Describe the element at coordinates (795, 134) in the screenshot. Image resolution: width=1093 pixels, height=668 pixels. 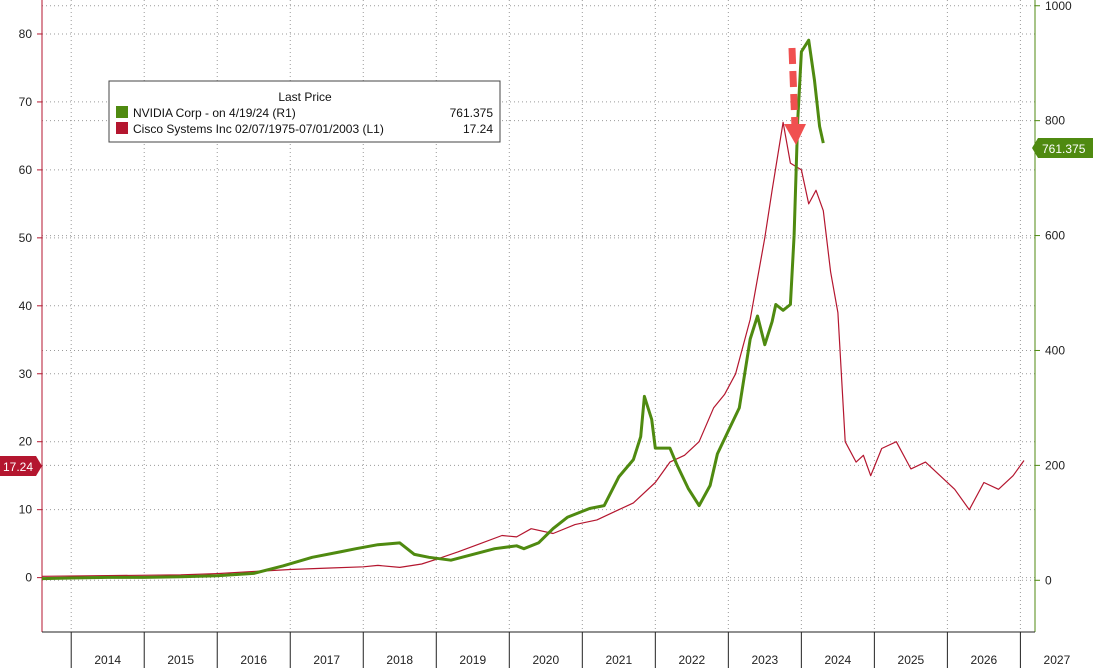
I see `annotation-arrow-head` at that location.